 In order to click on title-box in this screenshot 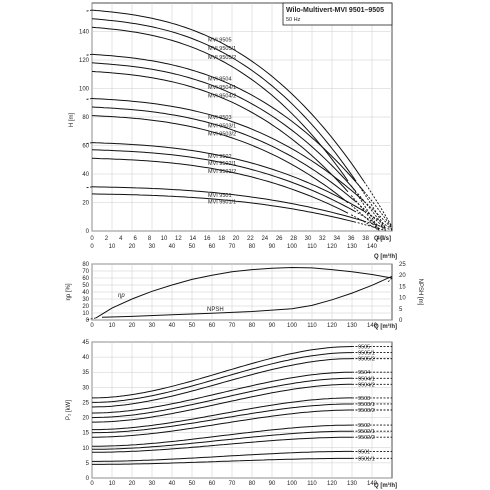, I will do `click(337, 14)`.